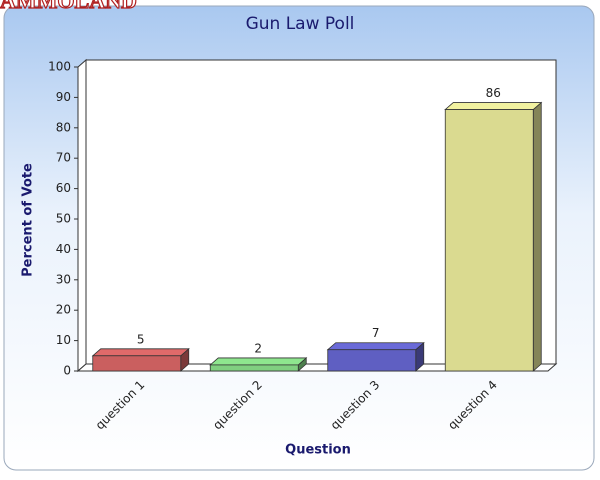 The width and height of the screenshot is (600, 480). What do you see at coordinates (63, 249) in the screenshot?
I see `y-tick-label: 40` at bounding box center [63, 249].